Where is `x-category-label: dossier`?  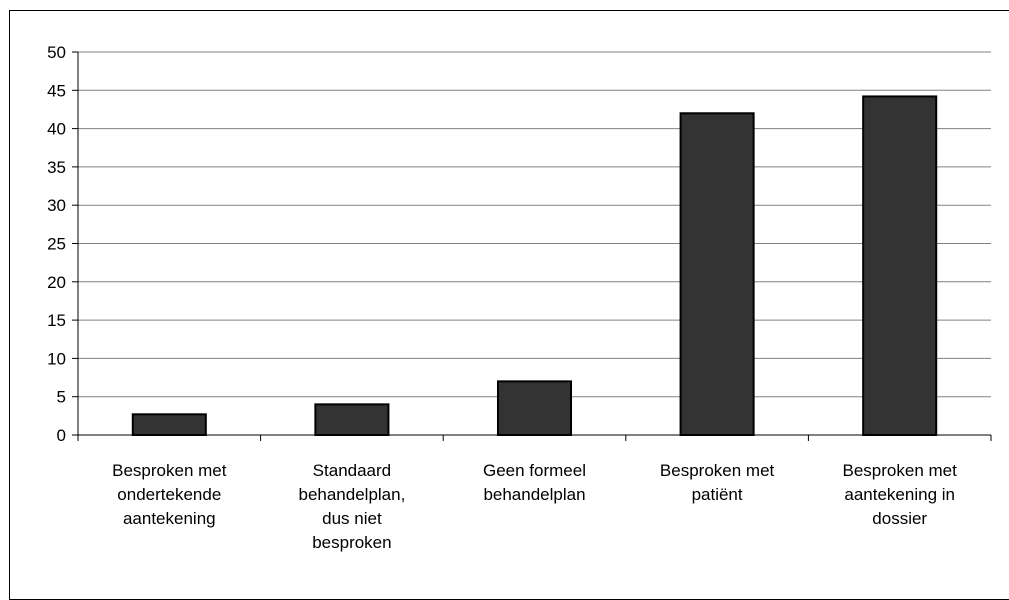
x-category-label: dossier is located at coordinates (899, 518).